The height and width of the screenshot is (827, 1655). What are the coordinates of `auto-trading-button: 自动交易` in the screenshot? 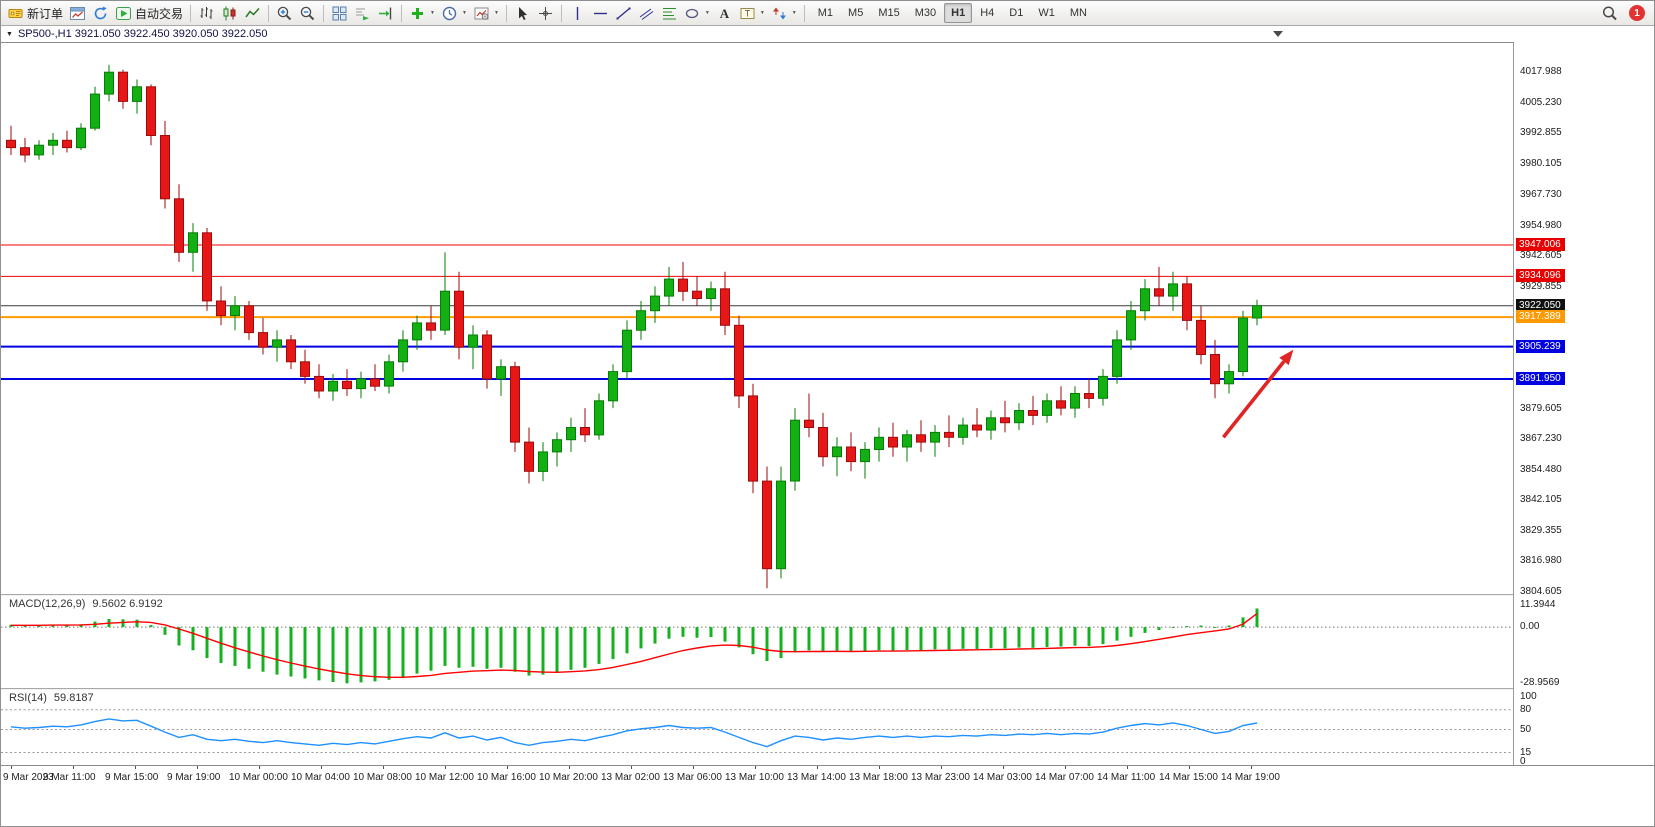 It's located at (149, 13).